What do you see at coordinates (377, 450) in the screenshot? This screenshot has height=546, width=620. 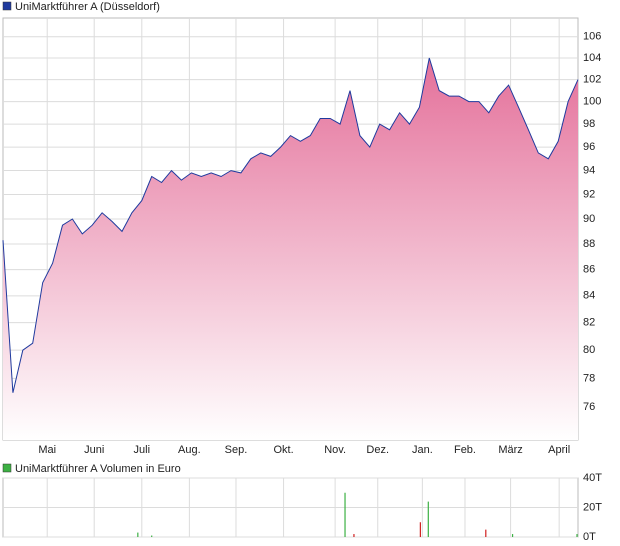 I see `x-tick-label: Dez.` at bounding box center [377, 450].